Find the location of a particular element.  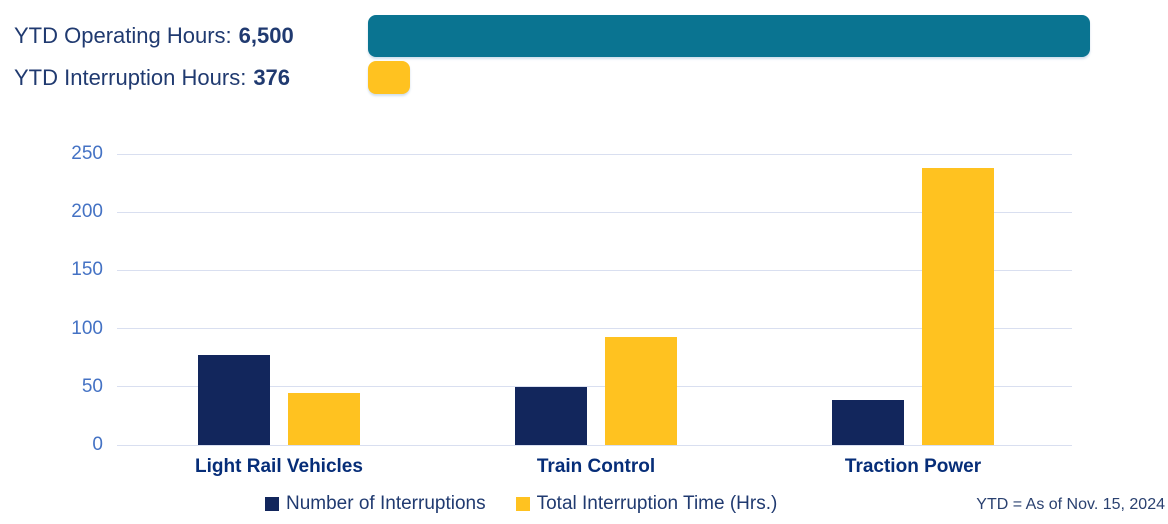

legend-label: Number of Interruptions is located at coordinates (386, 503).